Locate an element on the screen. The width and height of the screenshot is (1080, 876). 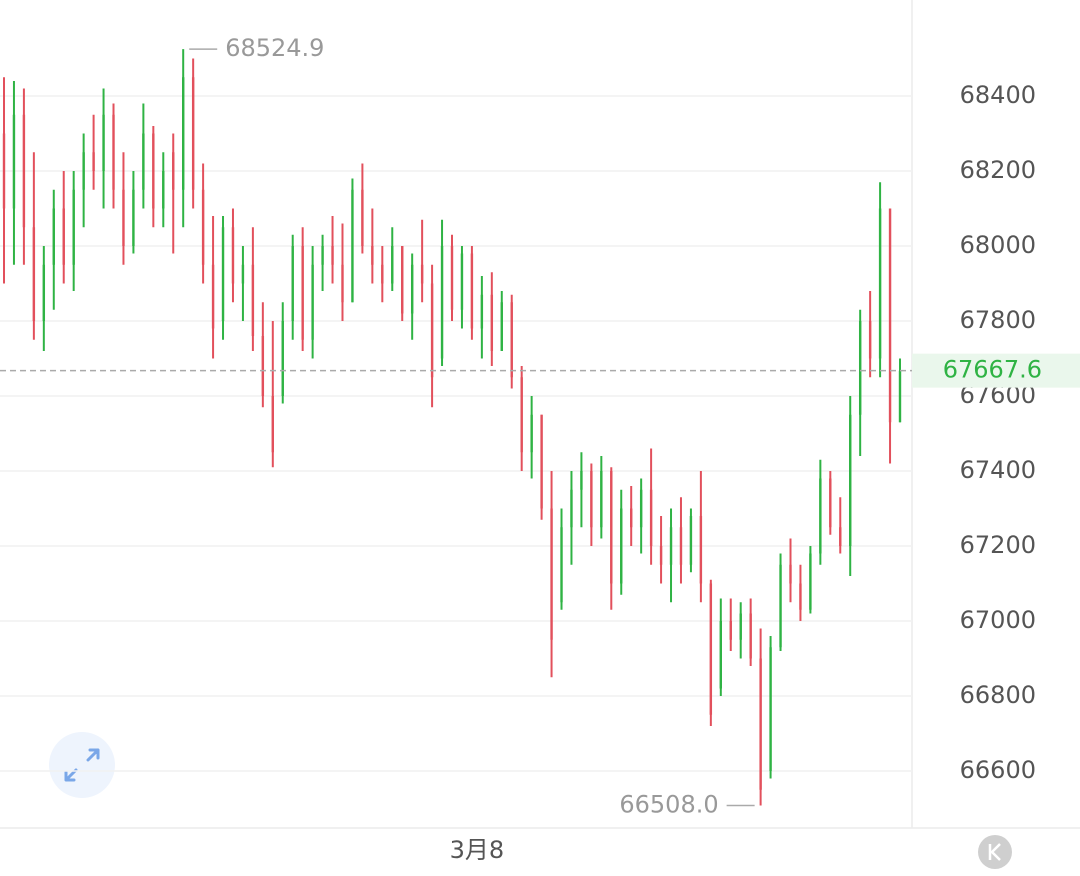
y-tick-label: 67200 is located at coordinates (998, 545).